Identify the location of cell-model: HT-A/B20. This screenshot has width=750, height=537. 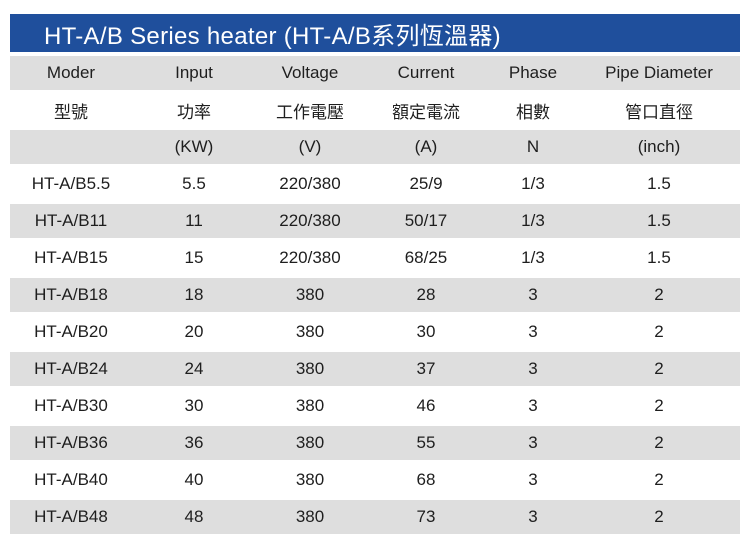
(71, 332).